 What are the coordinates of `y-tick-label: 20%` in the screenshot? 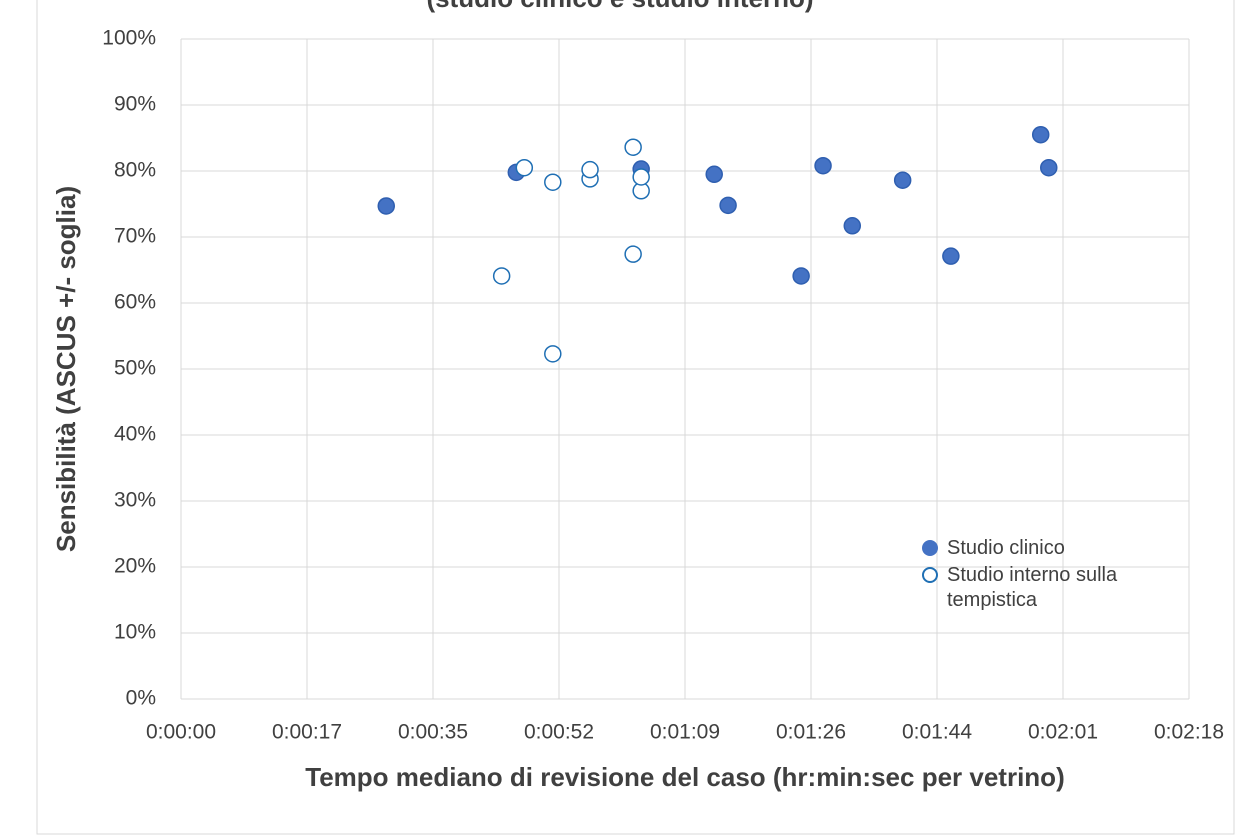 It's located at (135, 566).